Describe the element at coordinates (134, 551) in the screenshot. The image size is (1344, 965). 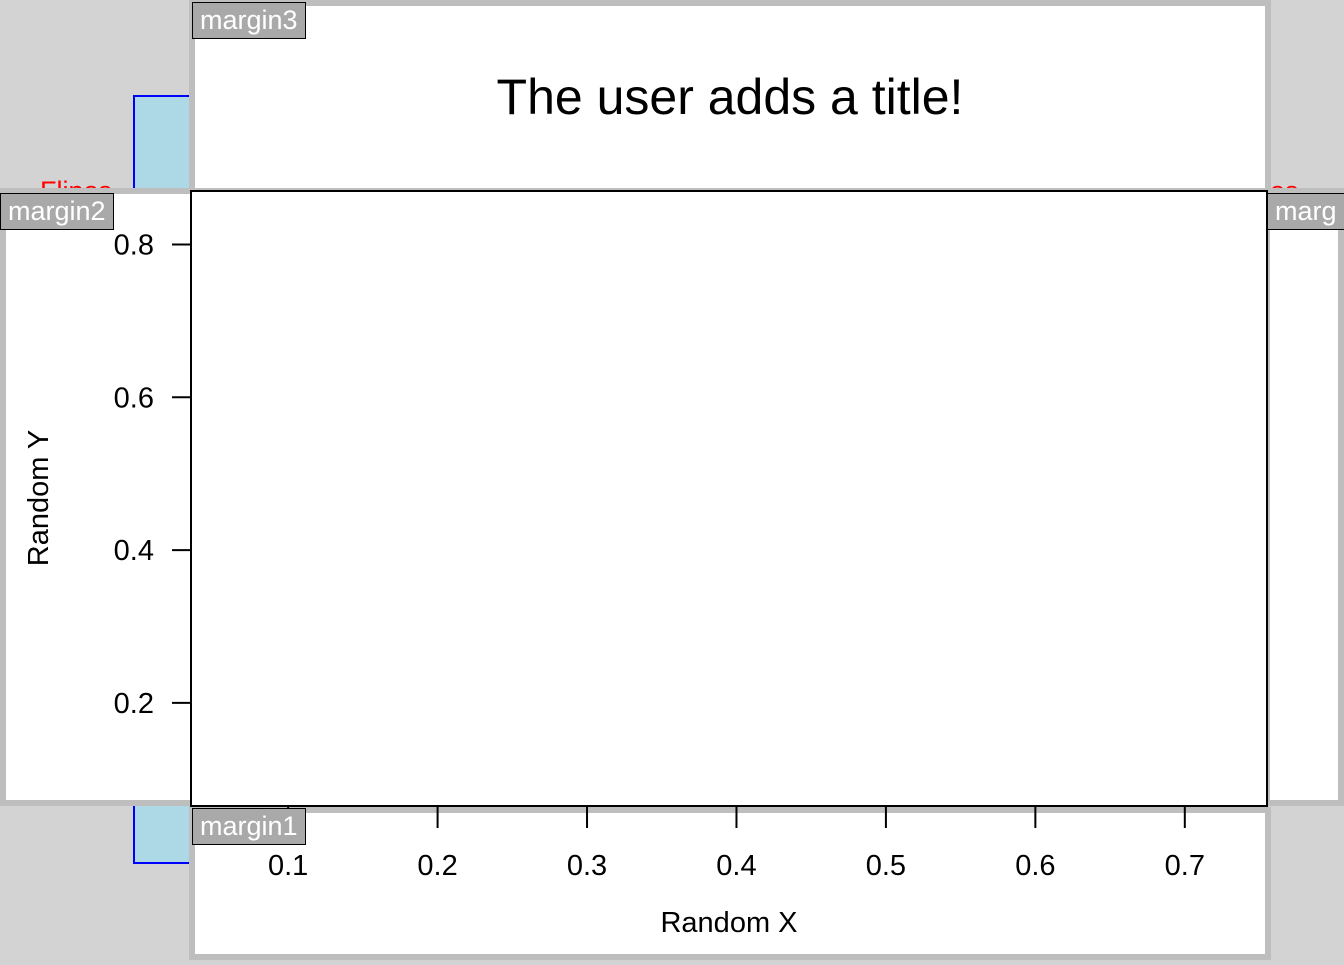
I see `y-tick-label: 0.4` at that location.